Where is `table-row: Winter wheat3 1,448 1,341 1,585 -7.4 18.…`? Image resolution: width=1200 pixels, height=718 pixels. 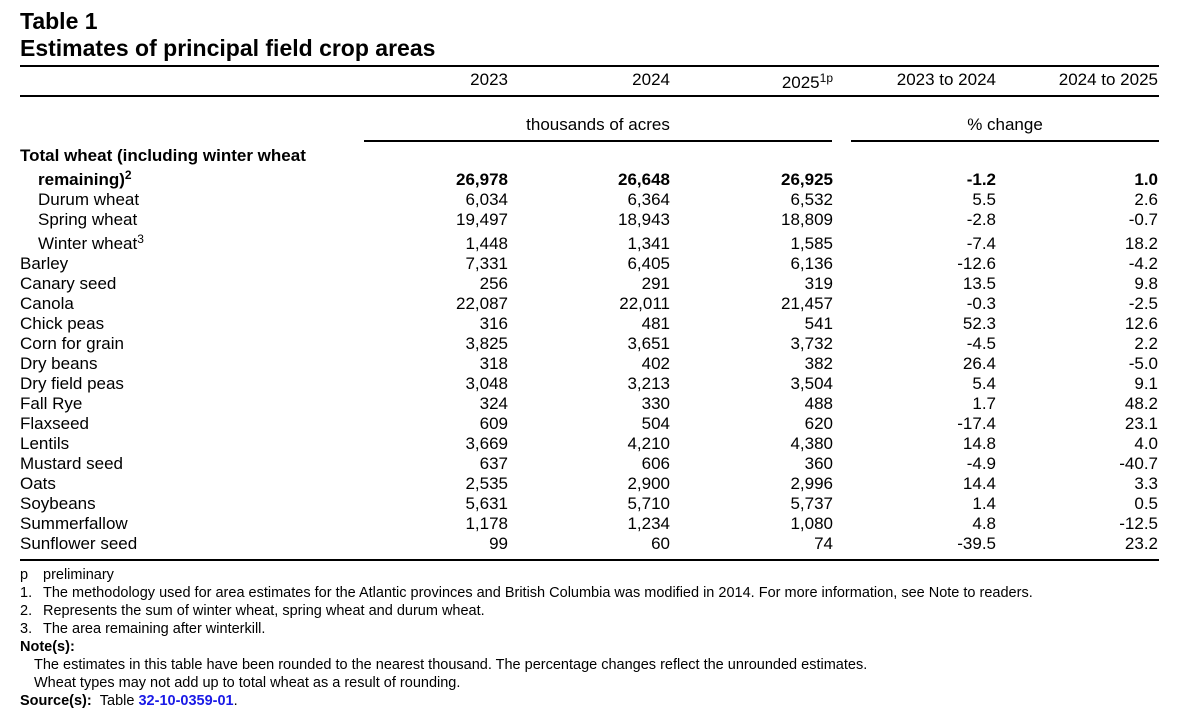 table-row: Winter wheat3 1,448 1,341 1,585 -7.4 18.… is located at coordinates (600, 243).